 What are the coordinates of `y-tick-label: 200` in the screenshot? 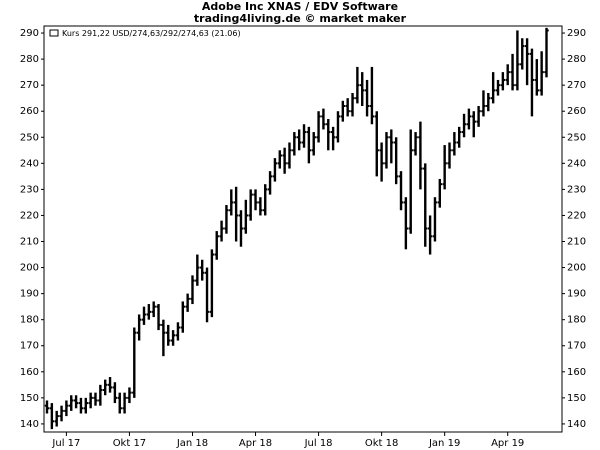 It's located at (29, 268).